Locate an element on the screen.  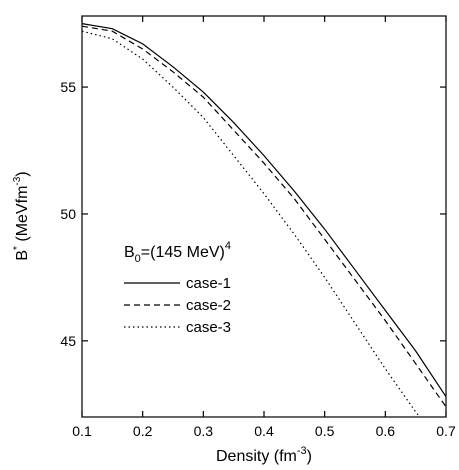
legend-title-main: B is located at coordinates (129, 252).